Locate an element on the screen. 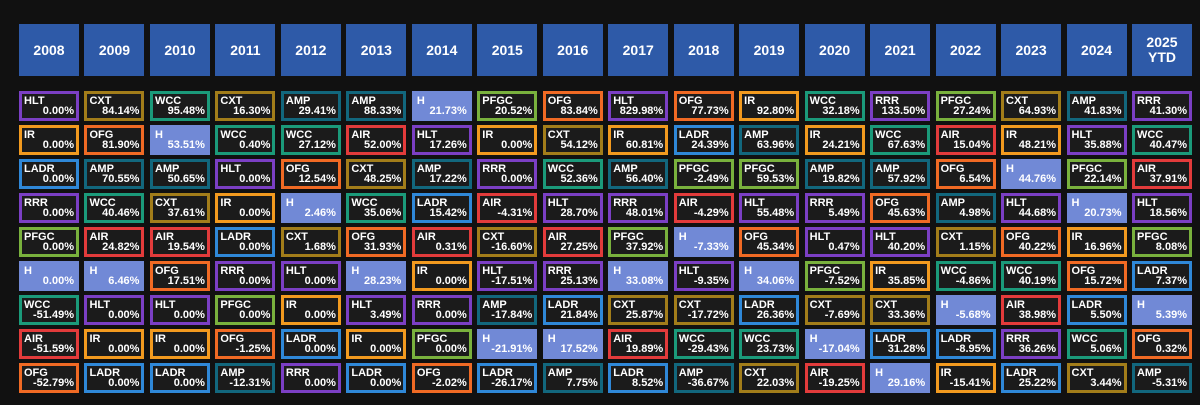 This screenshot has width=1200, height=405. return-value: 29.16% is located at coordinates (906, 383).